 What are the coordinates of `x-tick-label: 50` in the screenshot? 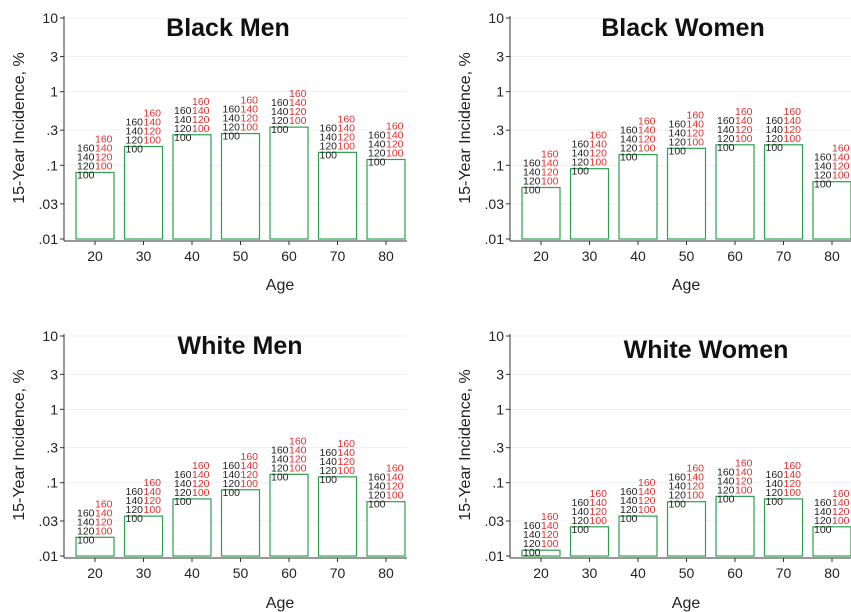 It's located at (687, 256).